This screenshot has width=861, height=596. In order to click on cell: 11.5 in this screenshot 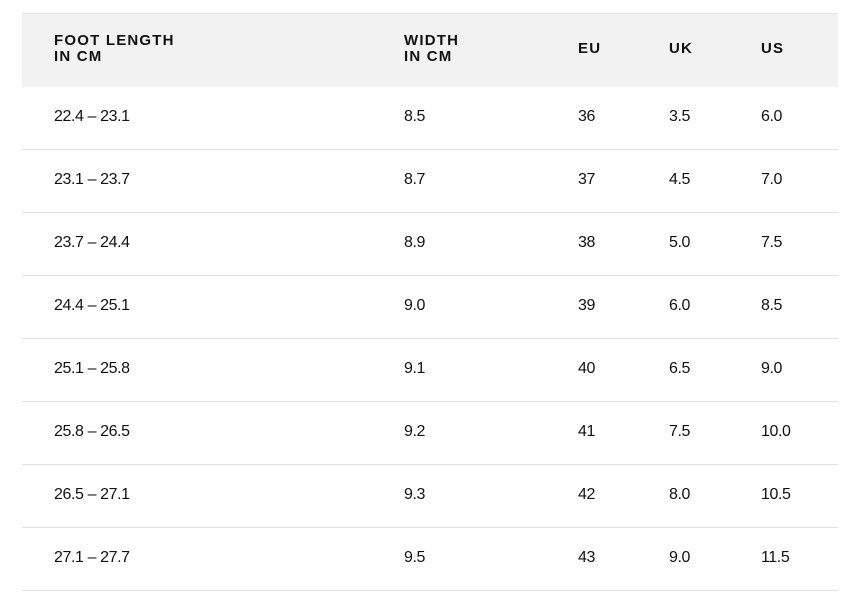, I will do `click(775, 557)`.